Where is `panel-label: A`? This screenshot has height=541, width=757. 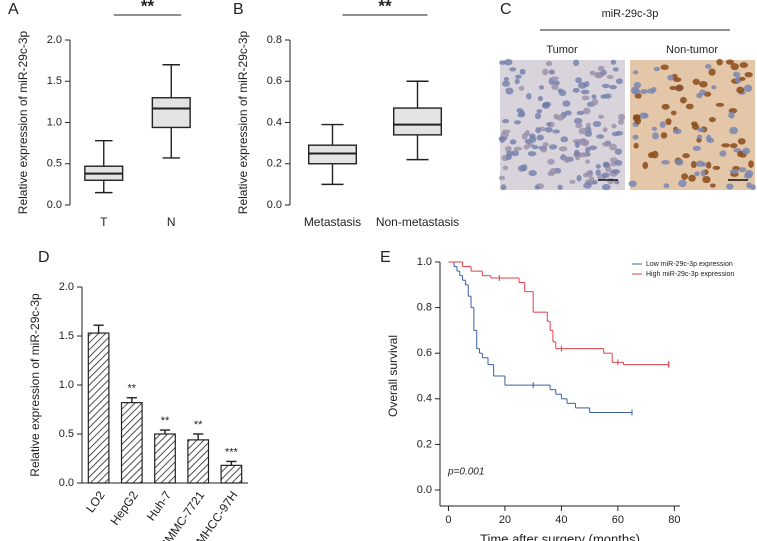 panel-label: A is located at coordinates (13, 9).